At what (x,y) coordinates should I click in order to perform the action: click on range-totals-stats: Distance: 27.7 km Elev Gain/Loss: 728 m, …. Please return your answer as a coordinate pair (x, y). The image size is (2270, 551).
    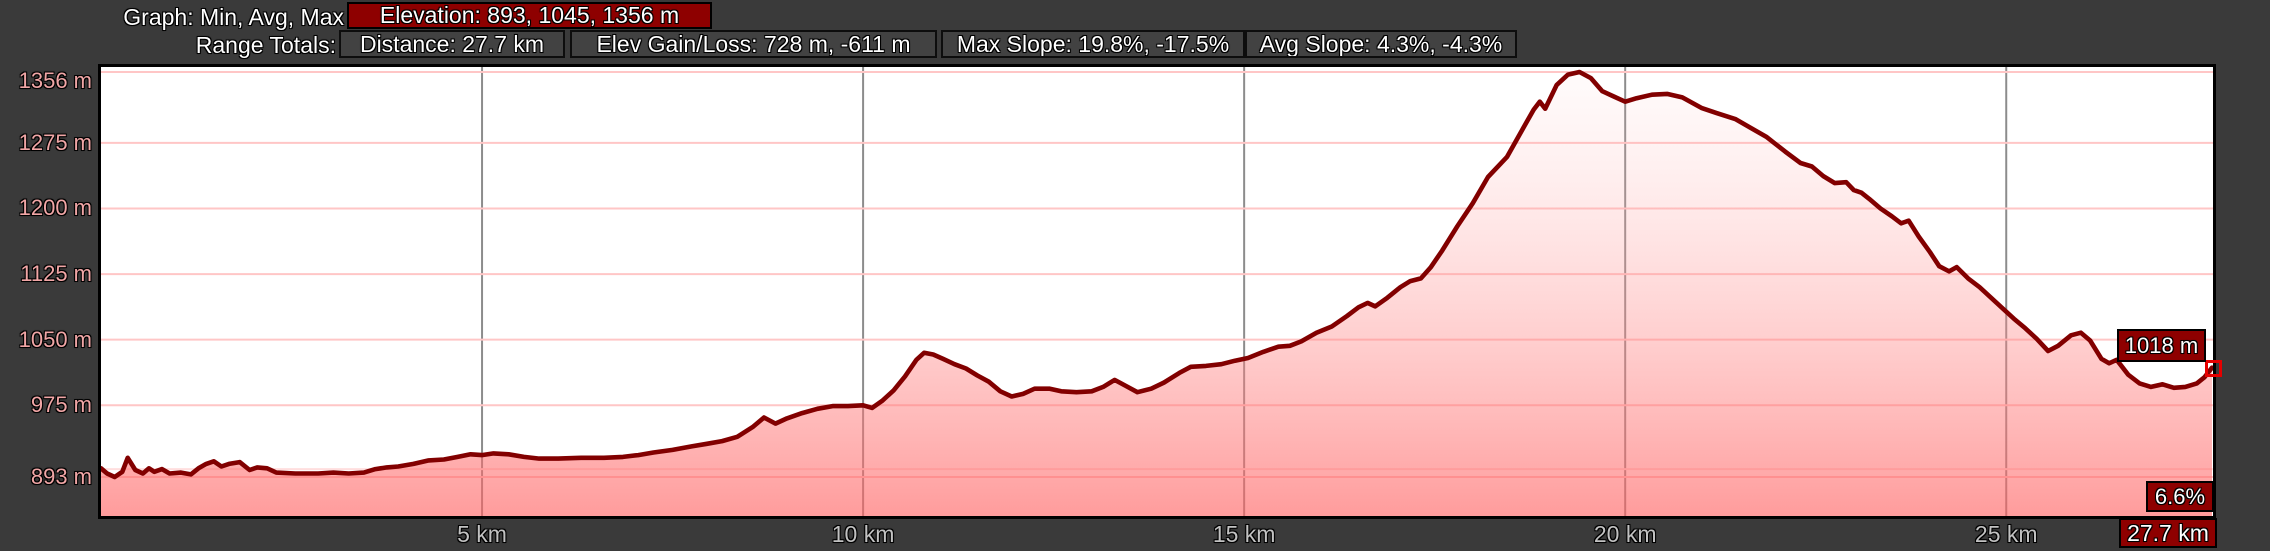
    Looking at the image, I should click on (928, 44).